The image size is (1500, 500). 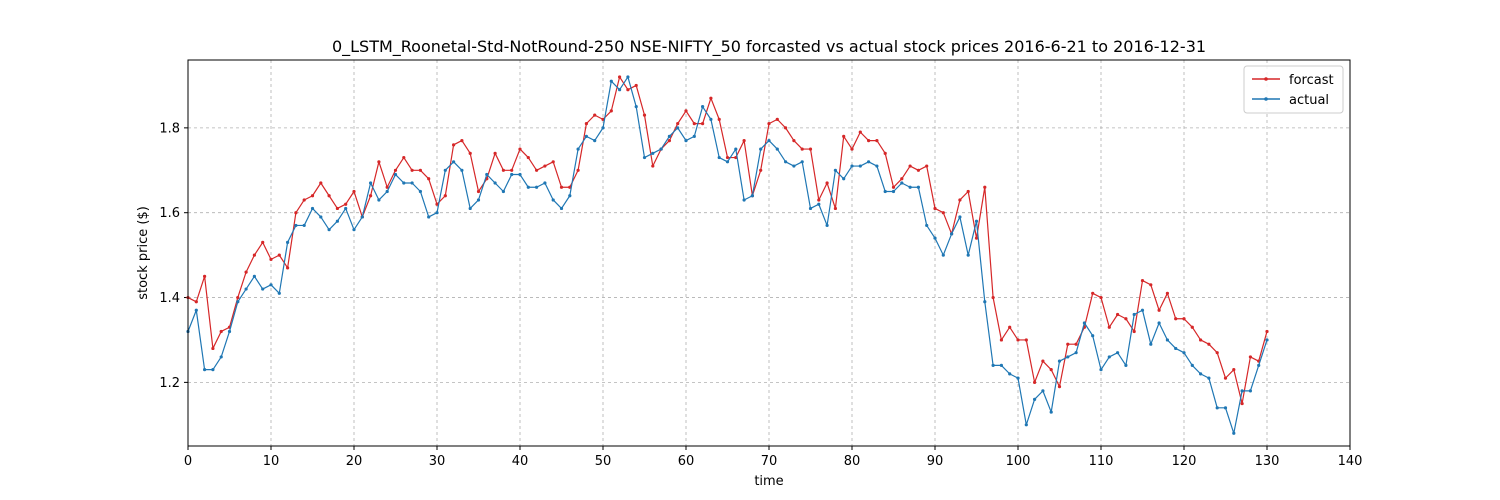 What do you see at coordinates (143, 253) in the screenshot?
I see `y-axis-title: stock price ($)` at bounding box center [143, 253].